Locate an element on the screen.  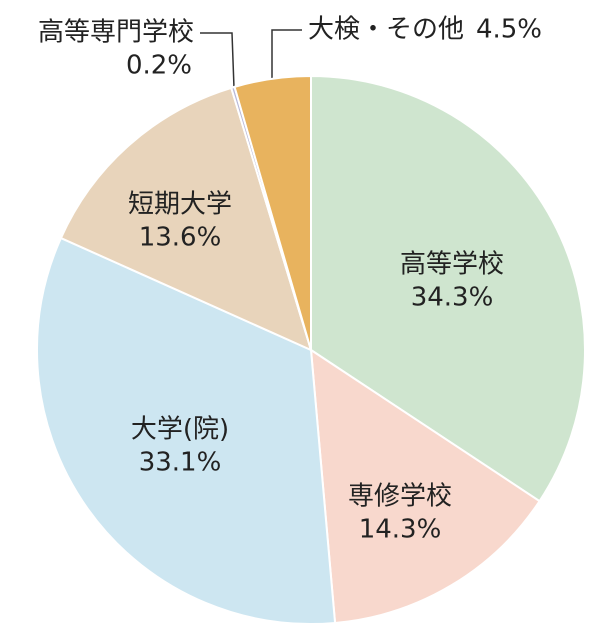
slice-value-label: 13.6% is located at coordinates (180, 238).